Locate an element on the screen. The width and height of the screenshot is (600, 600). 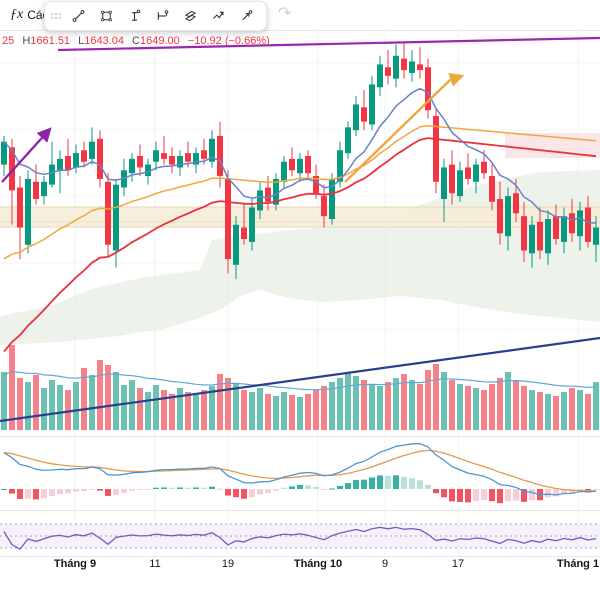
parallel-channel-tool-button is located at coordinates (190, 16).